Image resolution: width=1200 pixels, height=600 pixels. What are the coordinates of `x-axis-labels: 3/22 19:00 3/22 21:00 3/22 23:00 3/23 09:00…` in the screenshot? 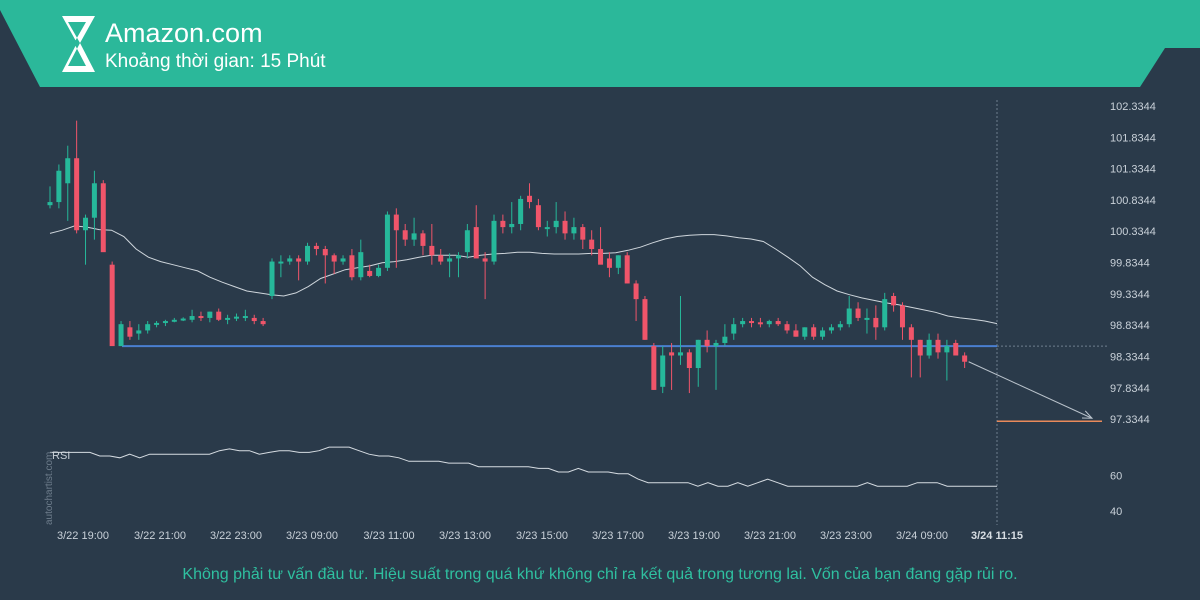 It's located at (540, 536).